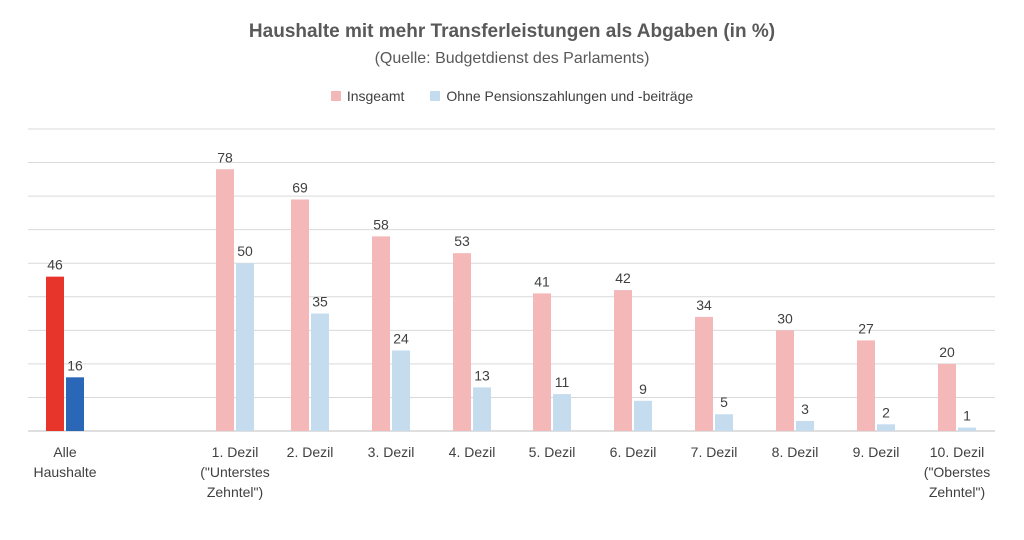 This screenshot has width=1024, height=540. Describe the element at coordinates (245, 251) in the screenshot. I see `data-label: 50` at that location.